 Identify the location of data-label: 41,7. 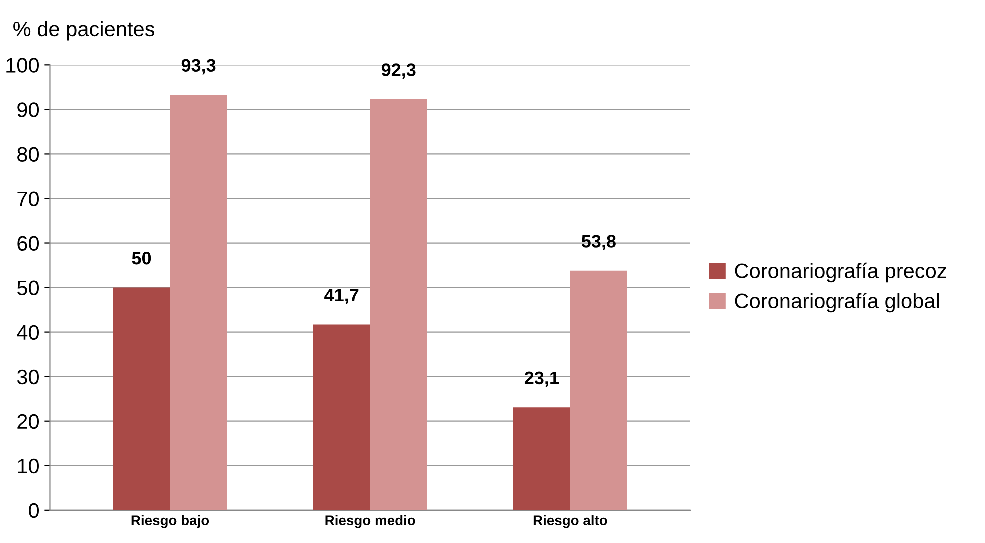
(341, 296).